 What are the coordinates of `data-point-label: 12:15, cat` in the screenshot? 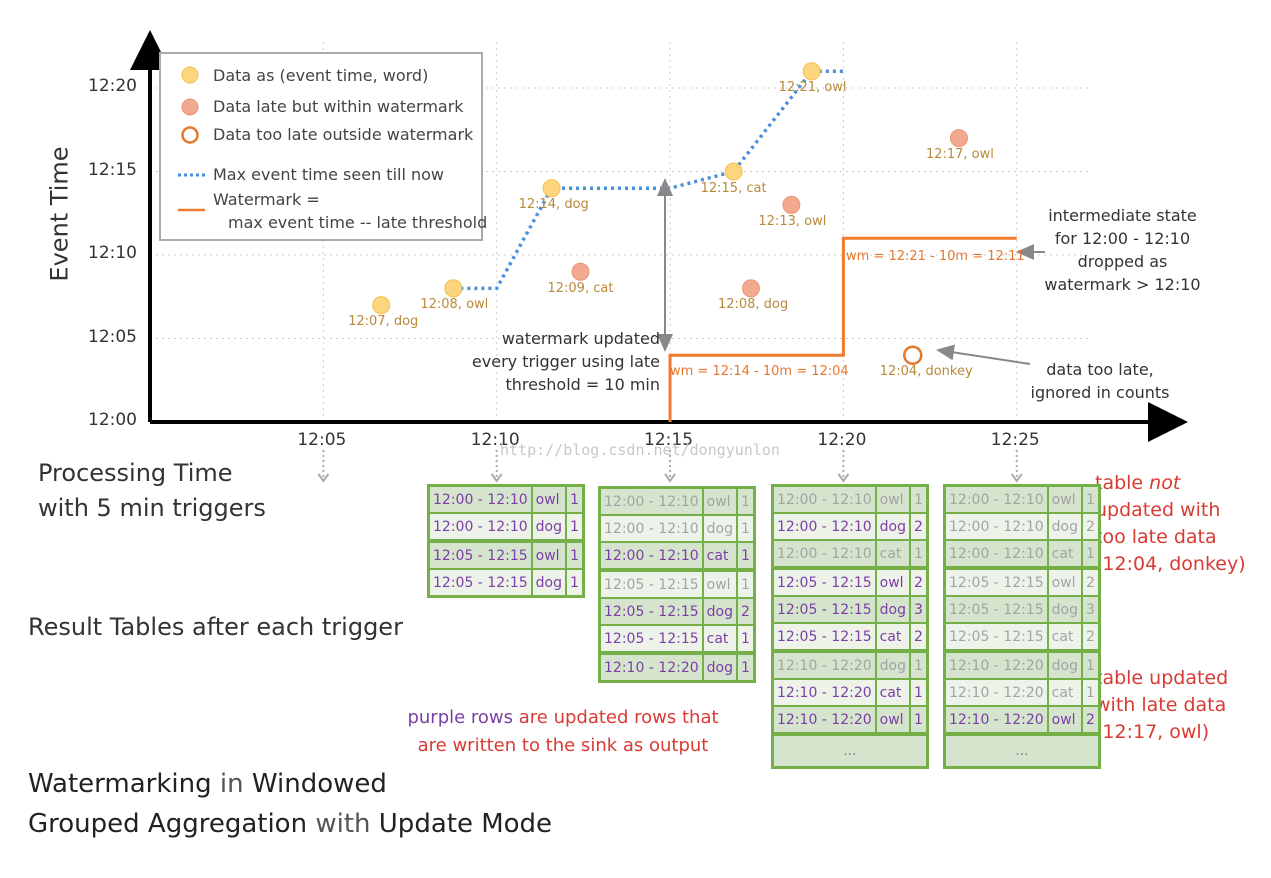 It's located at (733, 188).